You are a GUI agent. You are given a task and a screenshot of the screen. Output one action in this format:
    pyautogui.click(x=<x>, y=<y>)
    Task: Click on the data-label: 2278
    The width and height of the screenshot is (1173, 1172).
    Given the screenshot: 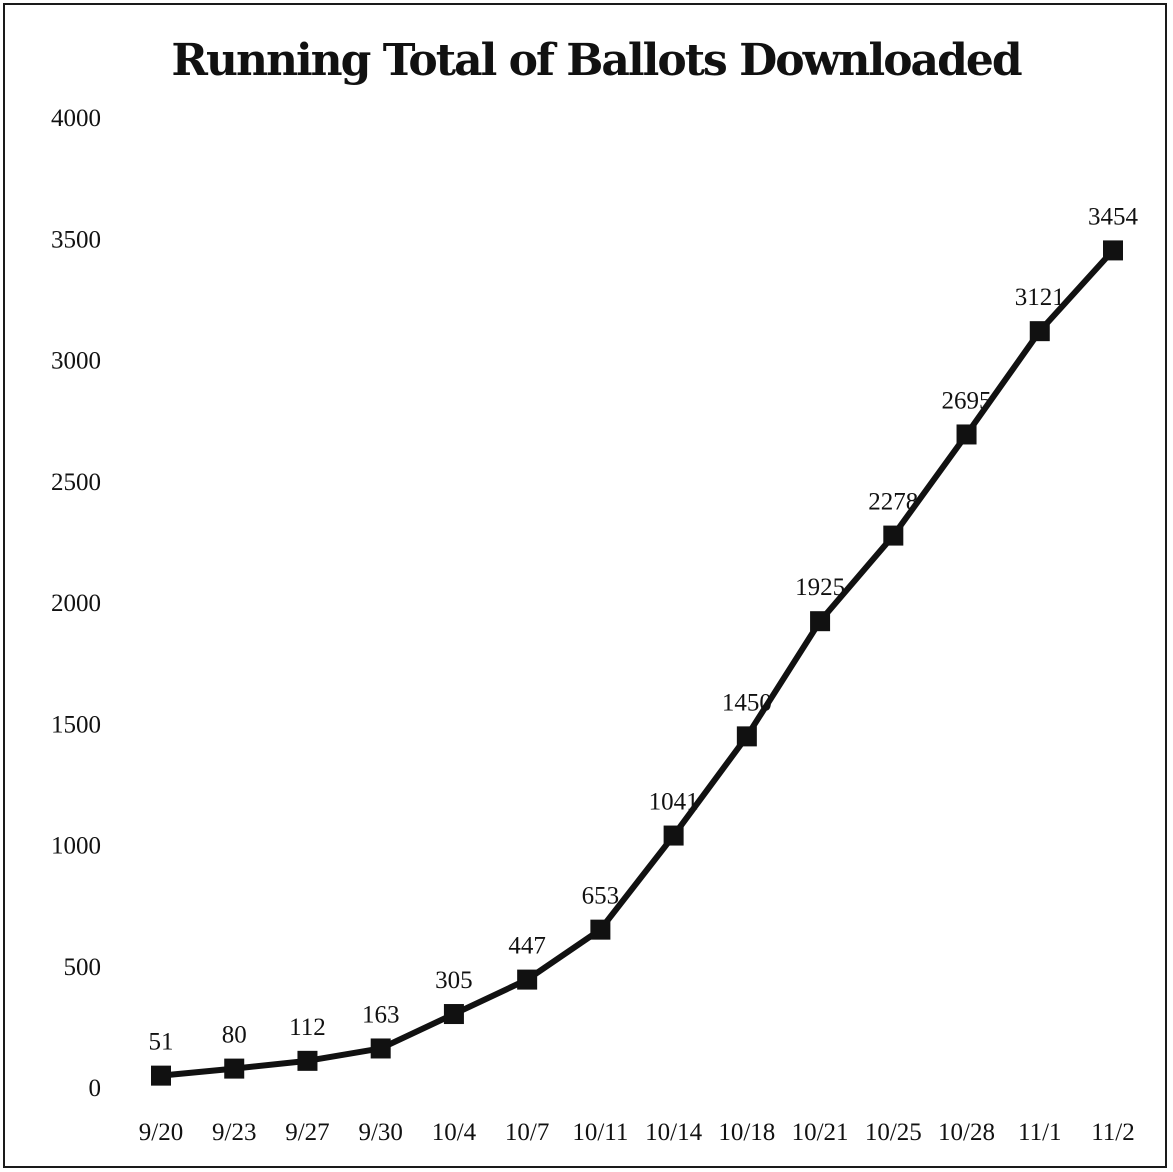 What is the action you would take?
    pyautogui.click(x=893, y=502)
    